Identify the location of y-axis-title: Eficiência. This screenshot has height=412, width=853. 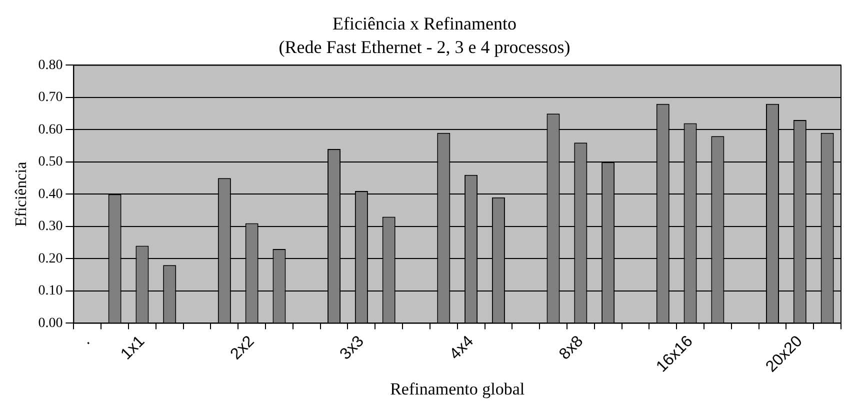
(21, 194).